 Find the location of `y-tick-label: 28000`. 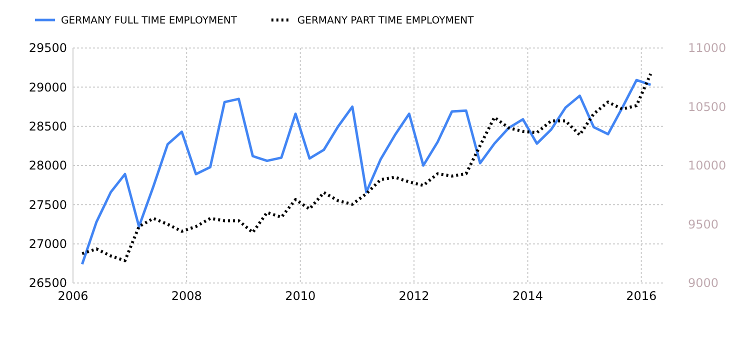

y-tick-label: 28000 is located at coordinates (47, 165).